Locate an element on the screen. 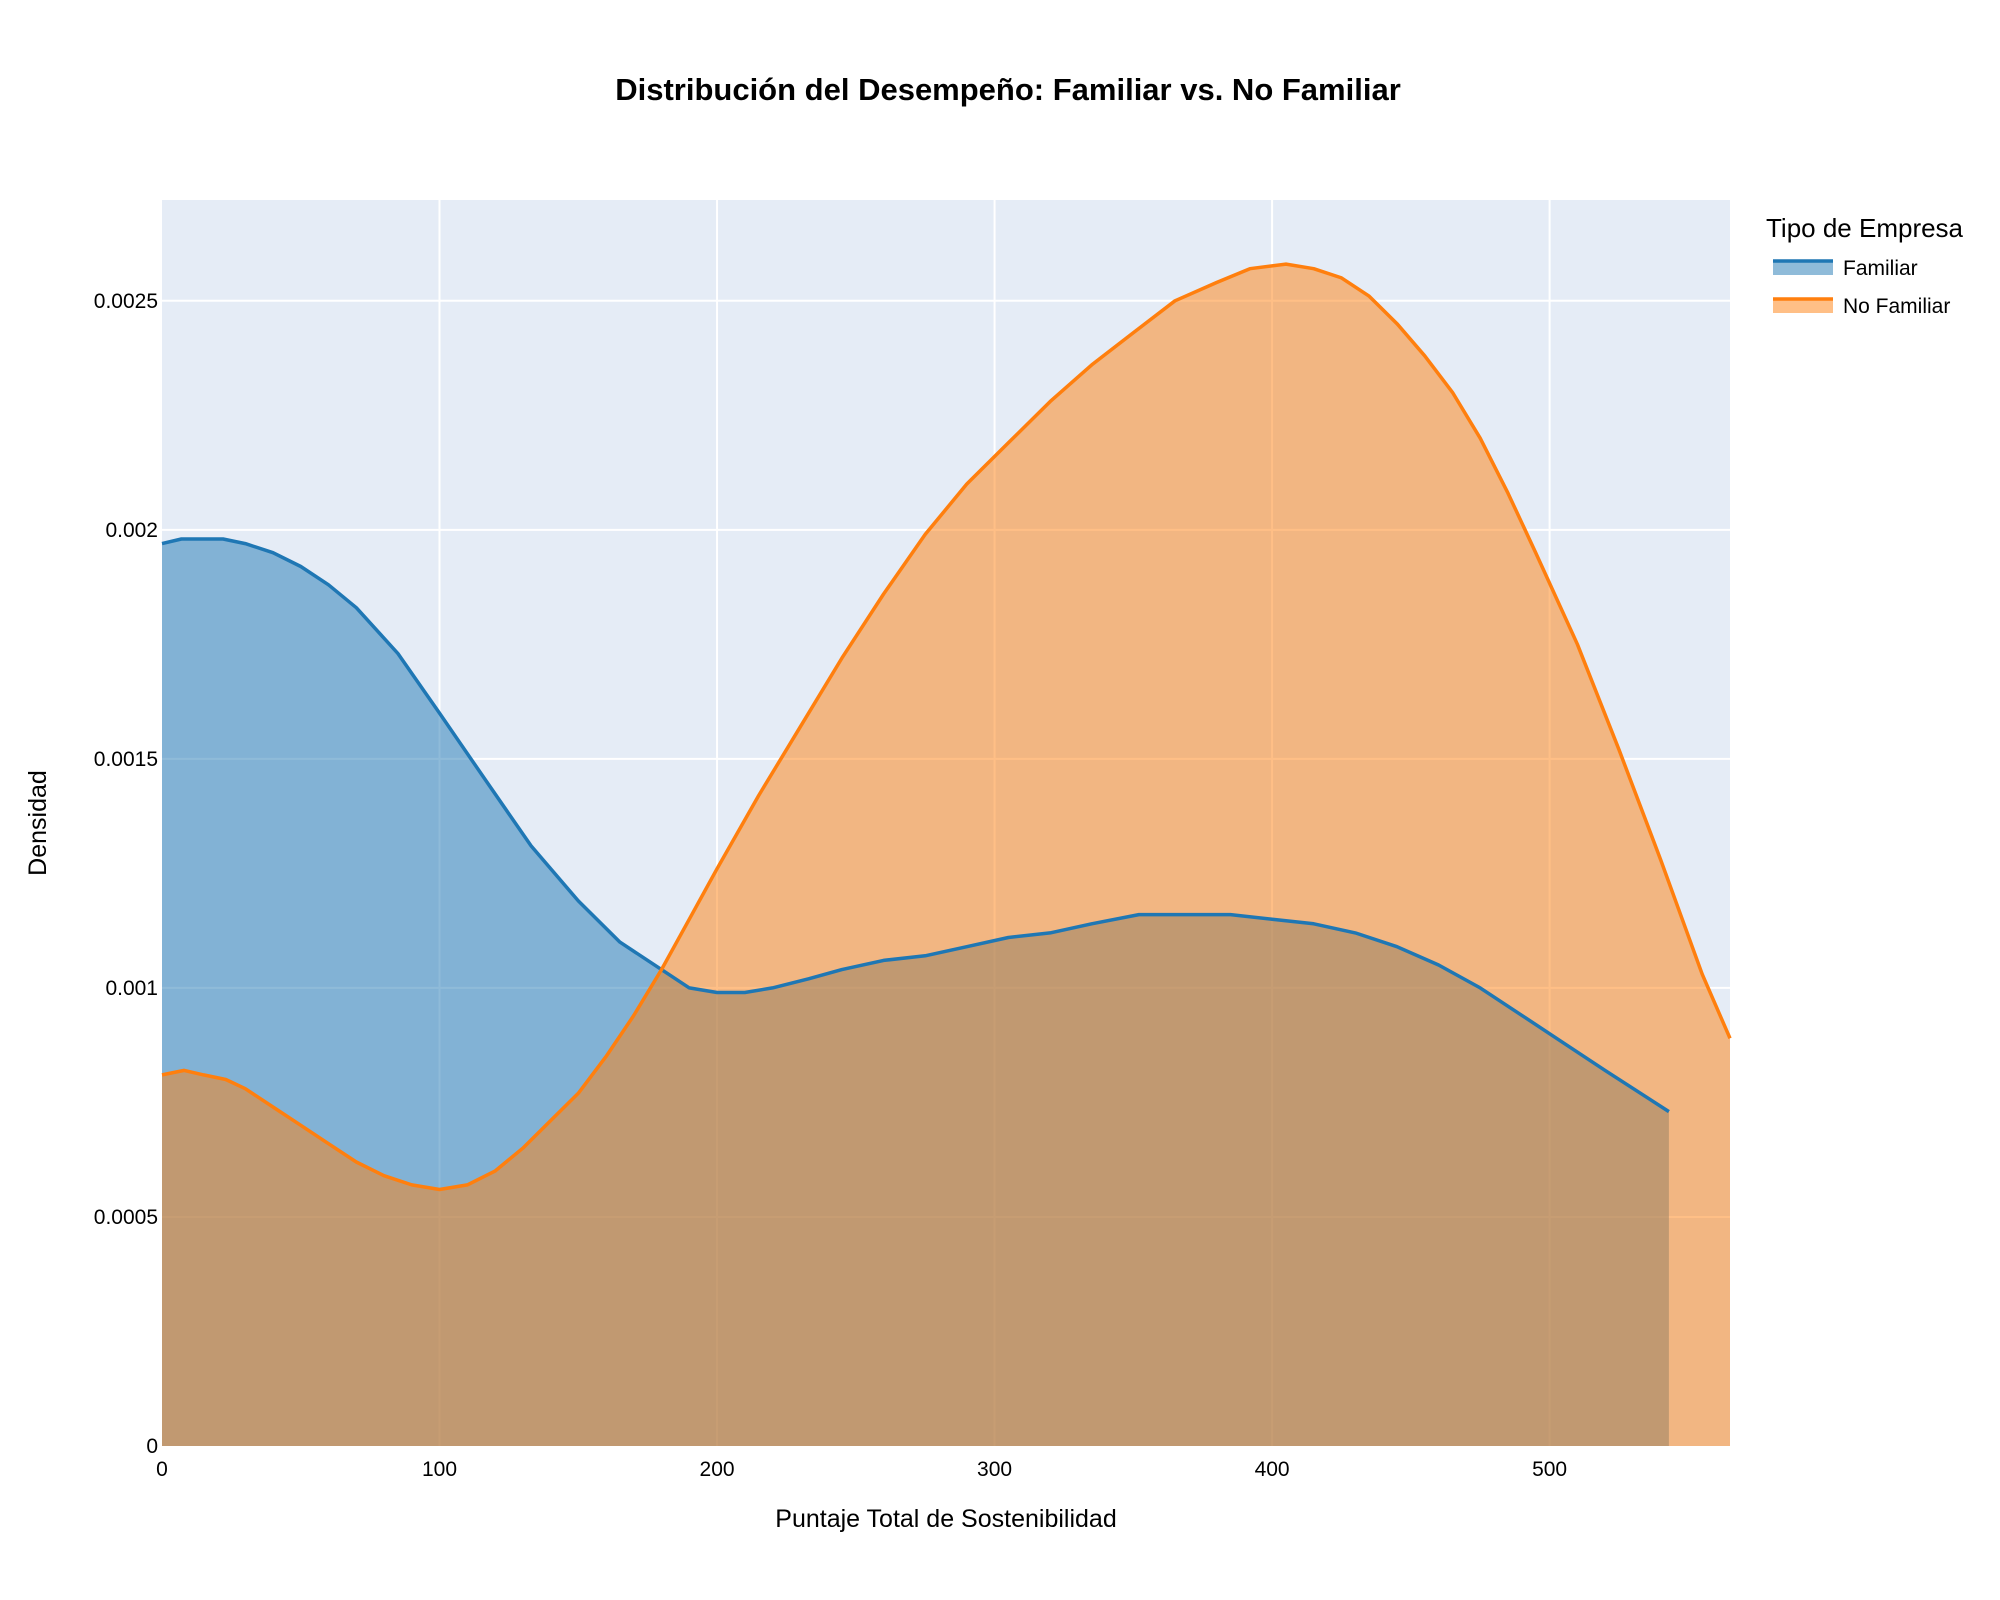  x-tick-label: 0 is located at coordinates (162, 1469).